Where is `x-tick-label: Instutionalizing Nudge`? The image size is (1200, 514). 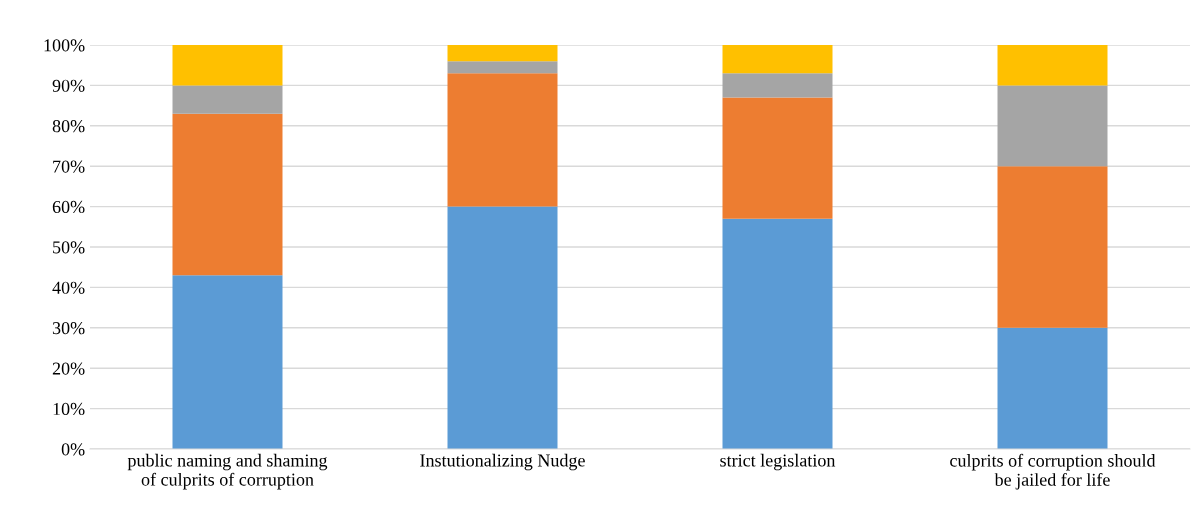 x-tick-label: Instutionalizing Nudge is located at coordinates (502, 462).